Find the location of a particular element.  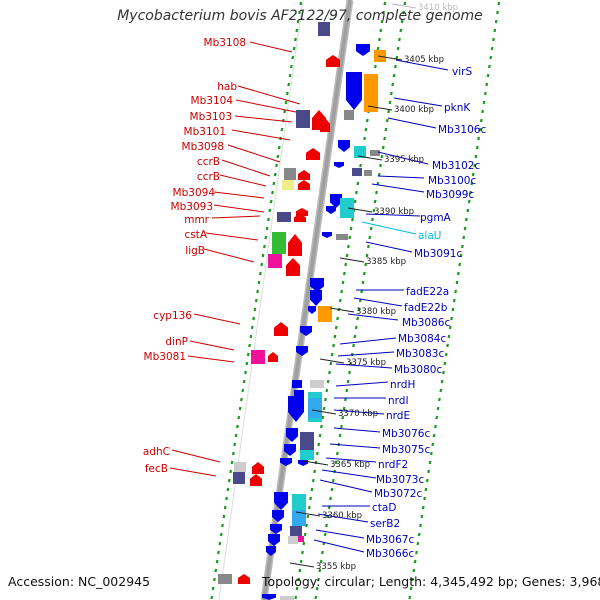

scale-tick-label: 3395 kbp is located at coordinates (404, 160).